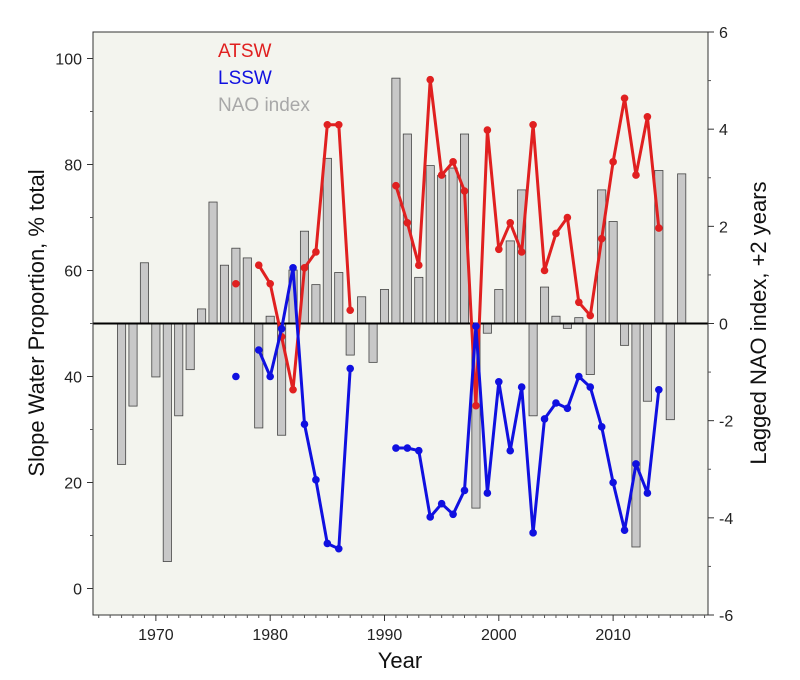 The height and width of the screenshot is (680, 800). Describe the element at coordinates (245, 78) in the screenshot. I see `legend-entry-lssw: LSSW` at that location.